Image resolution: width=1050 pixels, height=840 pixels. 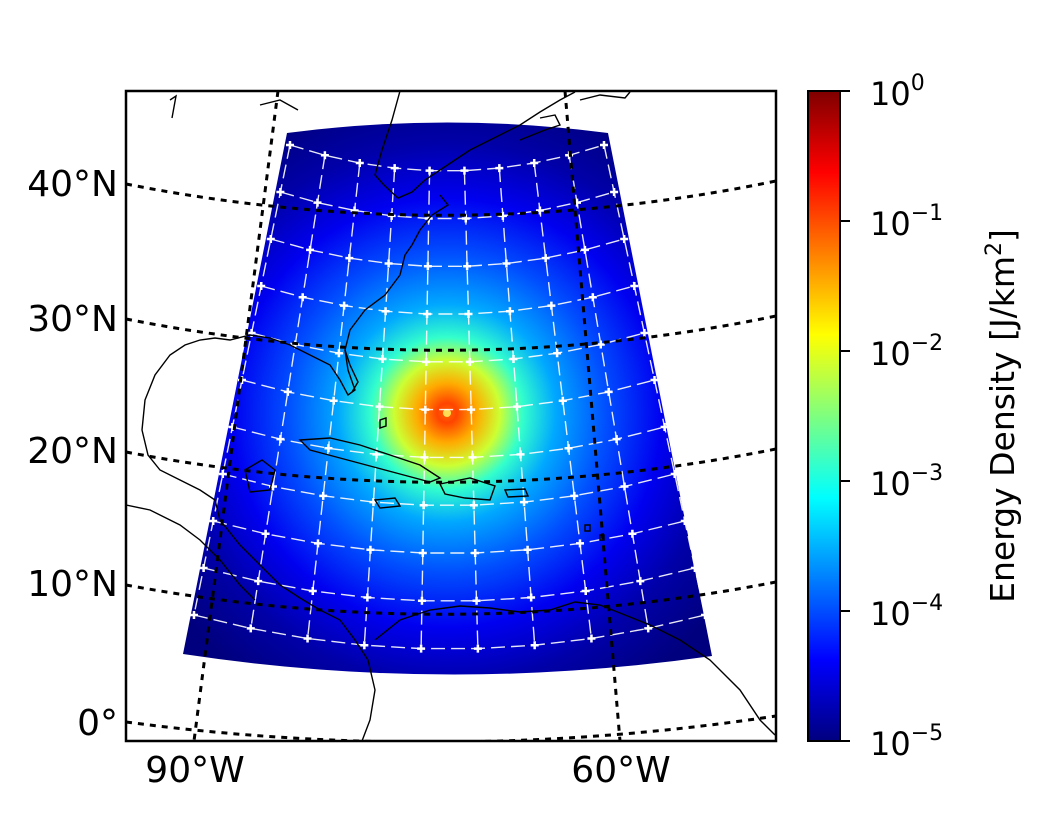 What do you see at coordinates (72, 184) in the screenshot?
I see `lat-label-40n: 40°N` at bounding box center [72, 184].